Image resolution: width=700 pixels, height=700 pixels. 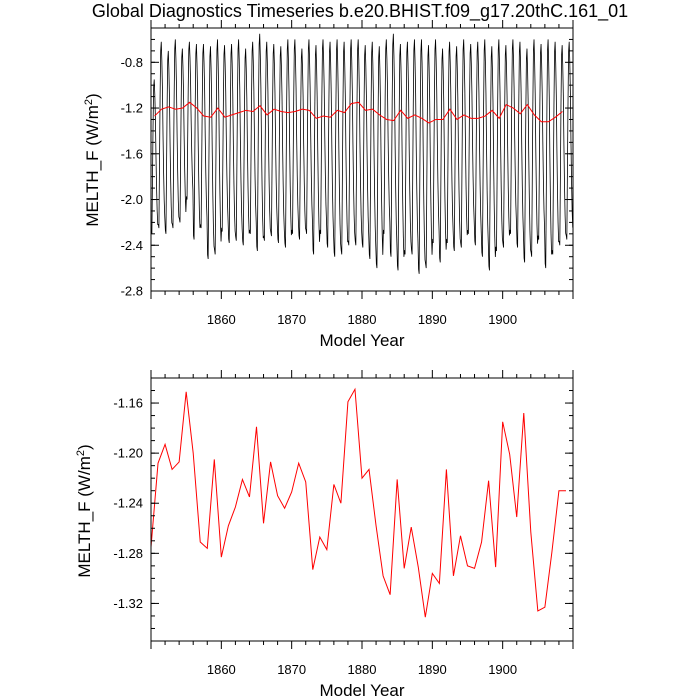 I want to click on top-ytick-label: -1.2, so click(x=132, y=108).